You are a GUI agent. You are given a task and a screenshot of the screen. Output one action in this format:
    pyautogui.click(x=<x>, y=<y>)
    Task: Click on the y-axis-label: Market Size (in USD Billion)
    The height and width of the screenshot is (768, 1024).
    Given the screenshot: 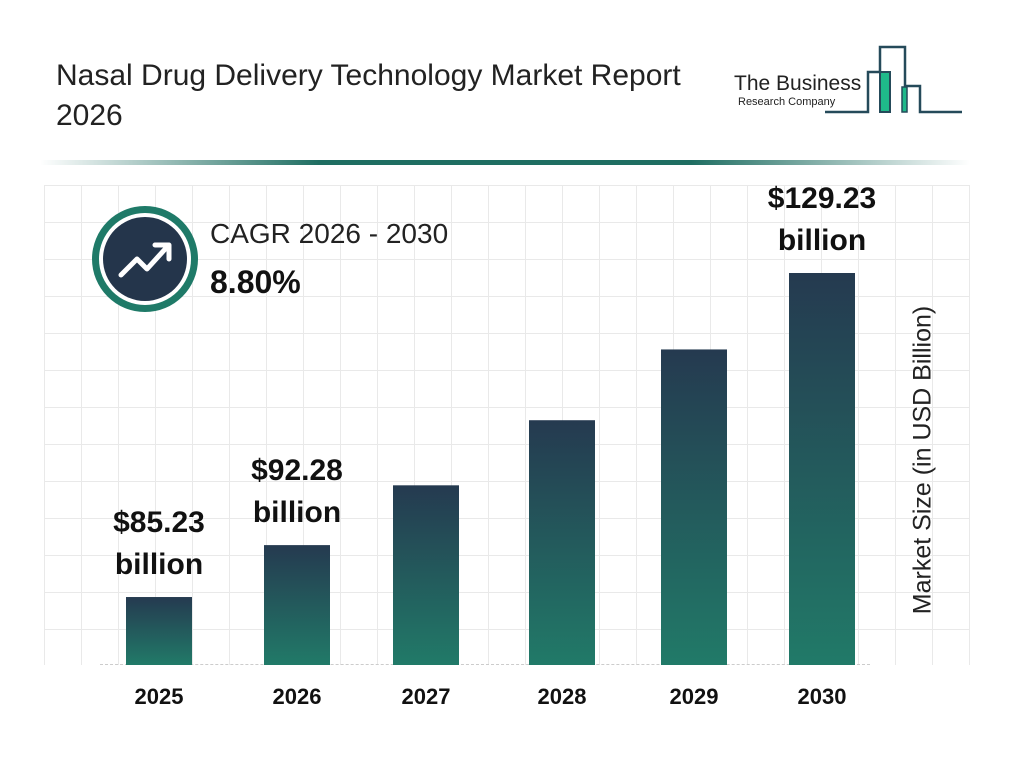 What is the action you would take?
    pyautogui.click(x=922, y=460)
    